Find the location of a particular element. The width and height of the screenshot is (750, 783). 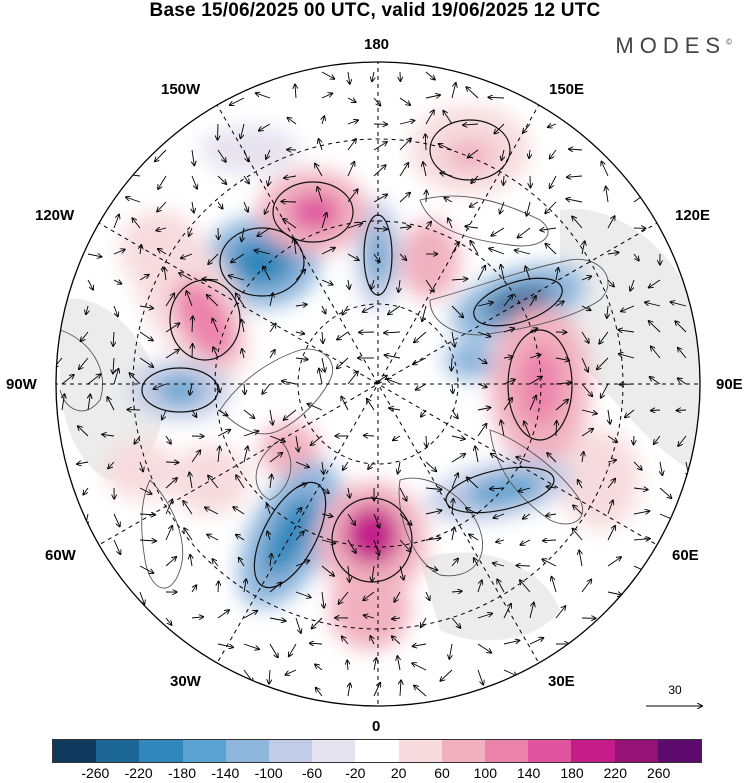

lon-label-120e: 120E is located at coordinates (693, 215).